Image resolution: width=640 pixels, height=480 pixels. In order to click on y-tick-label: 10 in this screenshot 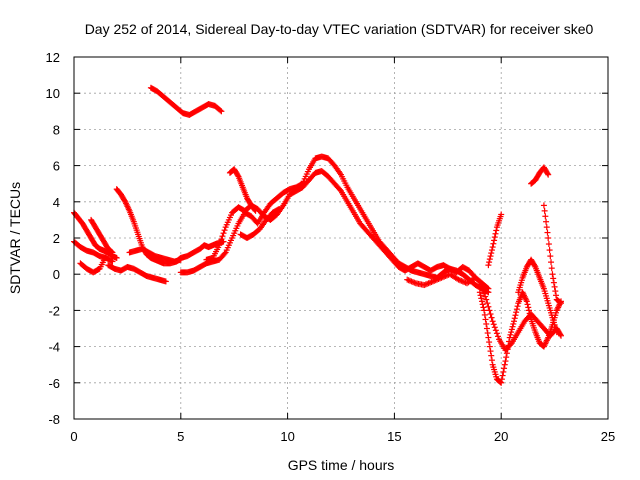, I will do `click(53, 93)`.